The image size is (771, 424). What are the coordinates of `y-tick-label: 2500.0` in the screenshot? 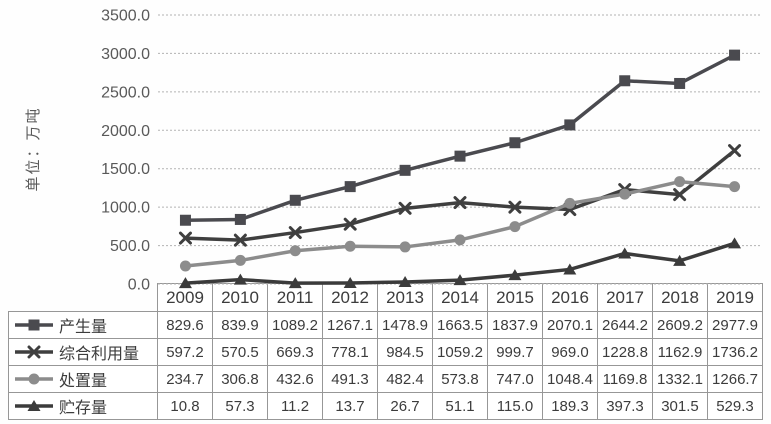 It's located at (125, 92).